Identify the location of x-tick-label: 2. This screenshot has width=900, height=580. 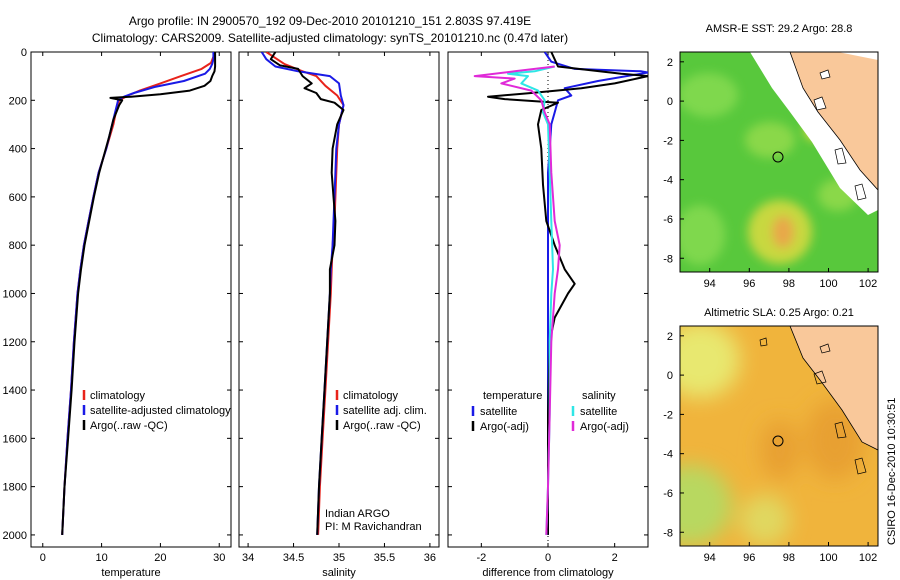
(615, 558).